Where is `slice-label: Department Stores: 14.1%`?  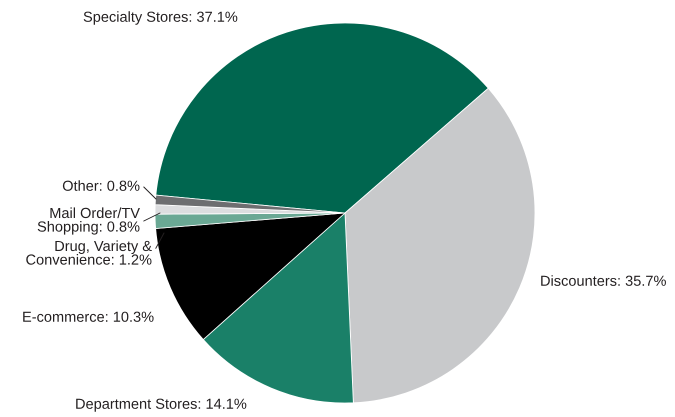 slice-label: Department Stores: 14.1% is located at coordinates (161, 405).